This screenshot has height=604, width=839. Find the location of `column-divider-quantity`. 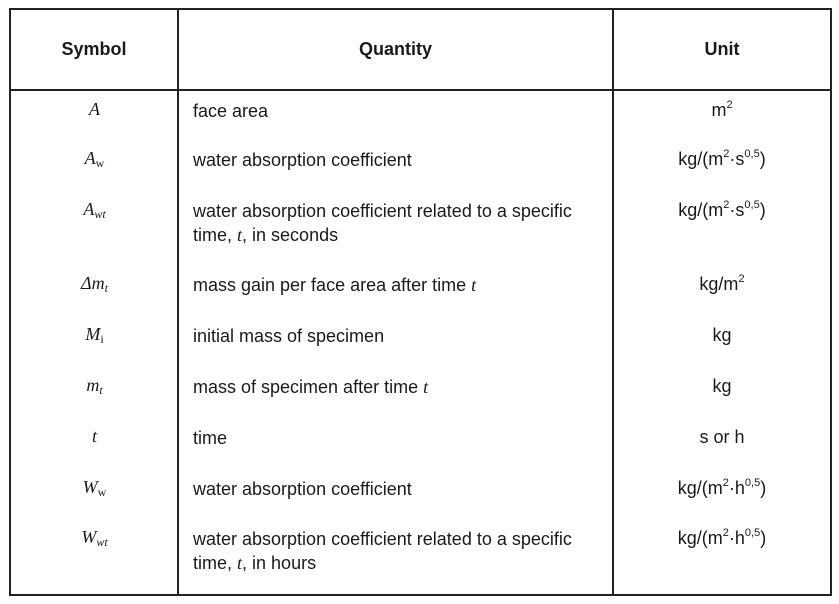

column-divider-quantity is located at coordinates (613, 302).